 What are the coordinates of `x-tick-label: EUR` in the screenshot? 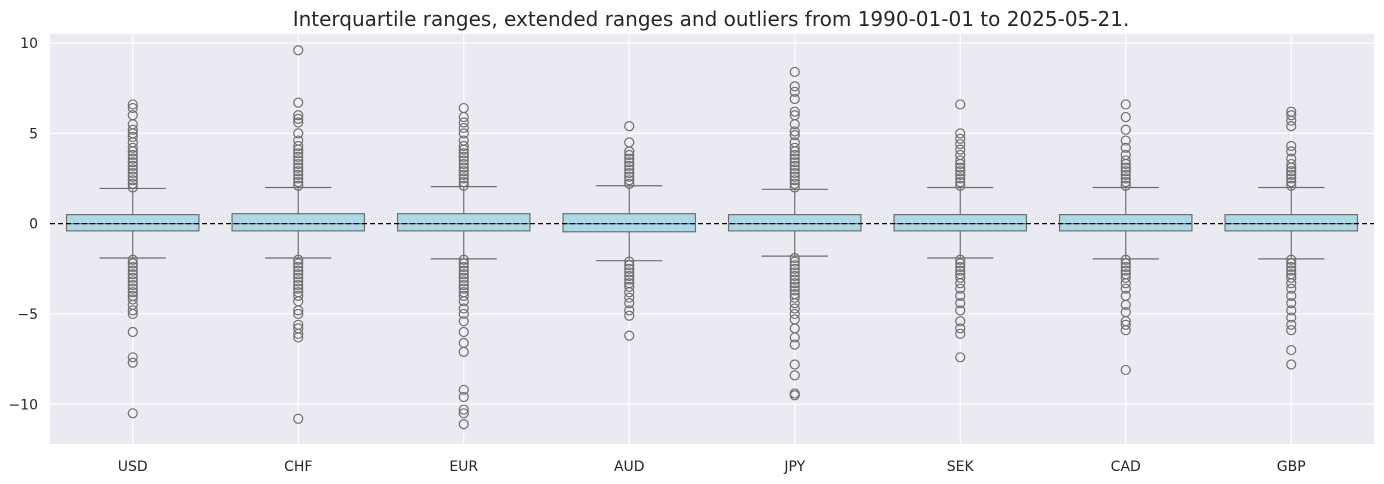 It's located at (463, 467).